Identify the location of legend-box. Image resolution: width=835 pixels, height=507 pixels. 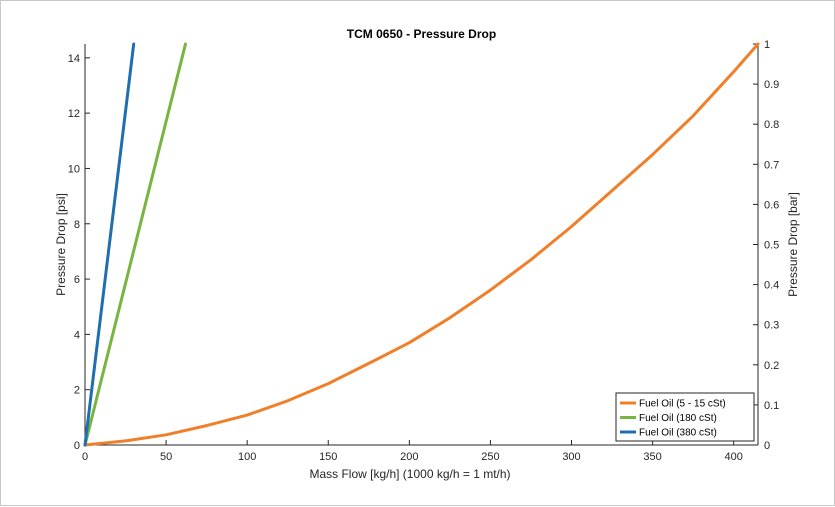
(685, 417).